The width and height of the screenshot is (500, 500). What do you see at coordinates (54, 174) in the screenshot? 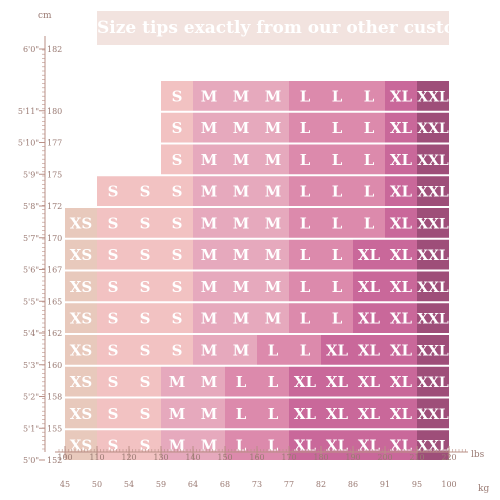
I see `y-tick-label-cm: 175` at bounding box center [54, 174].